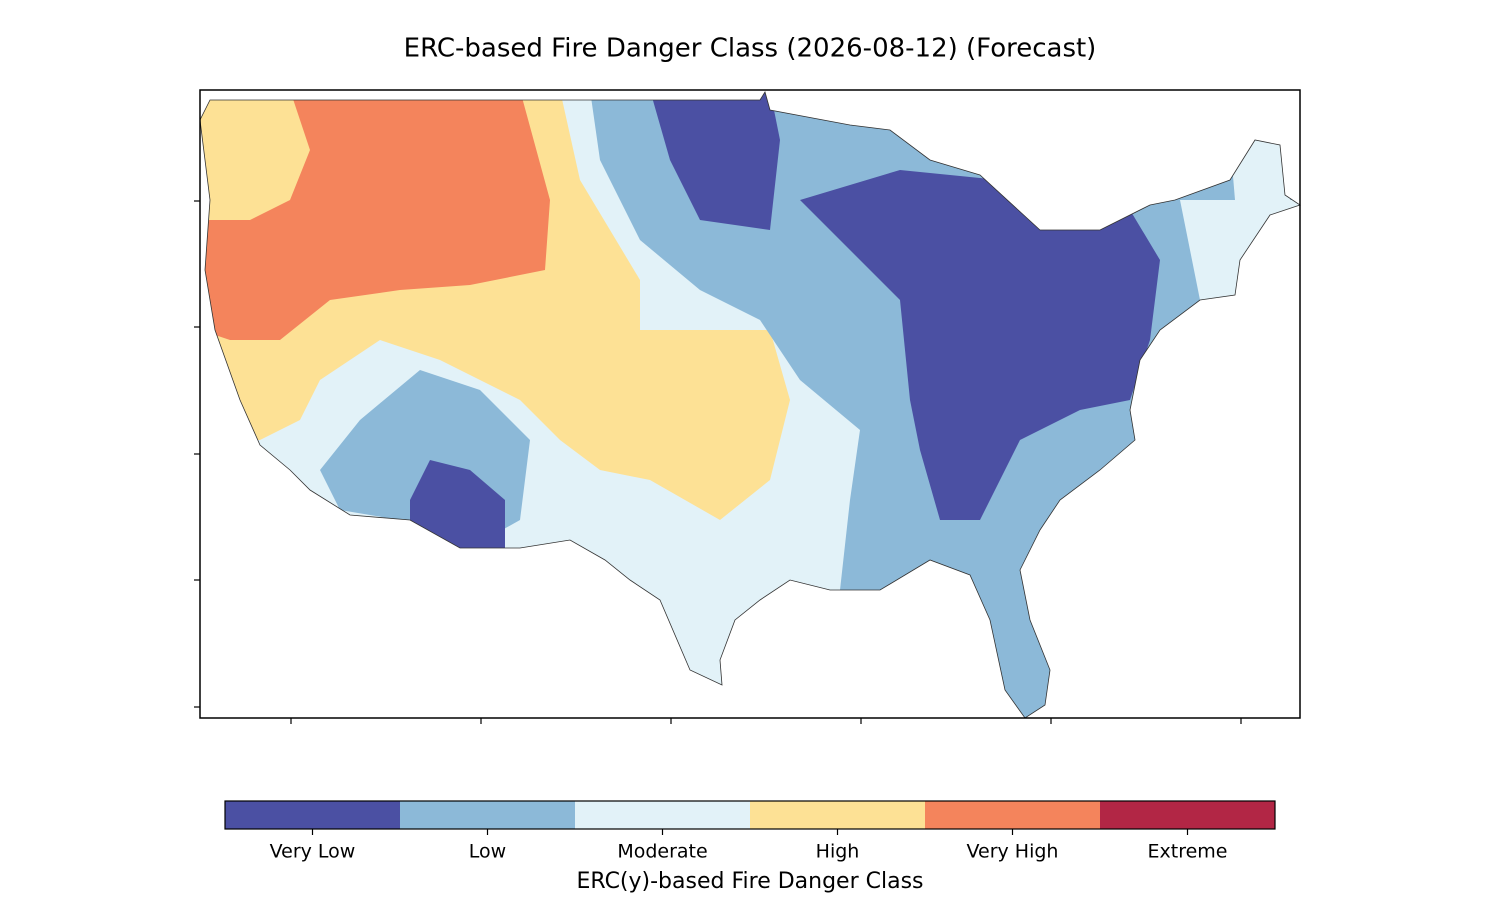 The image size is (1500, 904). Describe the element at coordinates (662, 852) in the screenshot. I see `colorbar-tick-label: Moderate` at that location.